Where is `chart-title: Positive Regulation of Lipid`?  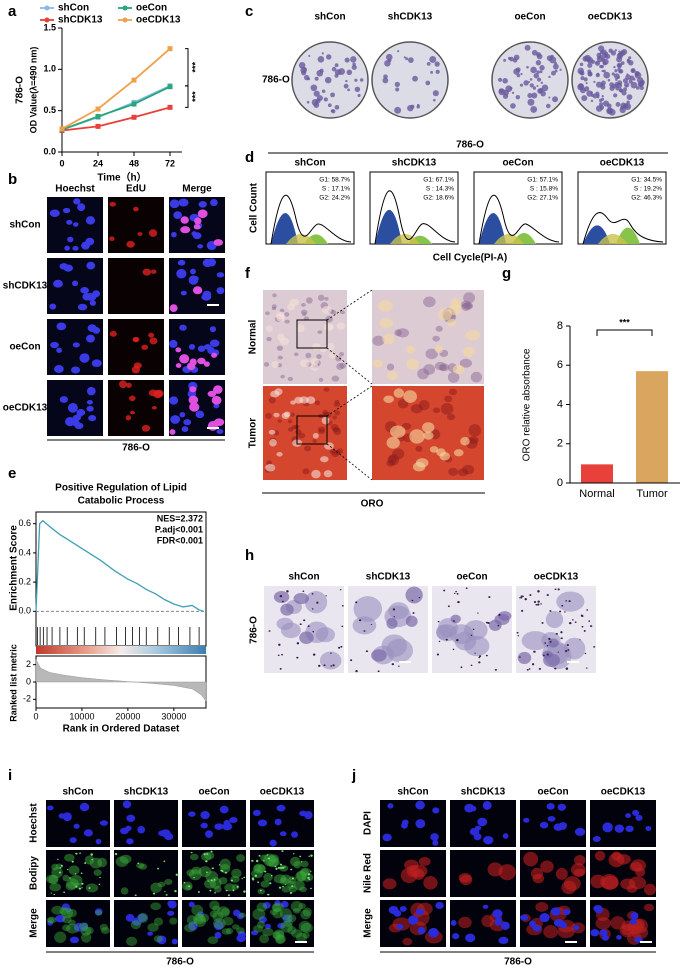 chart-title: Positive Regulation of Lipid is located at coordinates (121, 488).